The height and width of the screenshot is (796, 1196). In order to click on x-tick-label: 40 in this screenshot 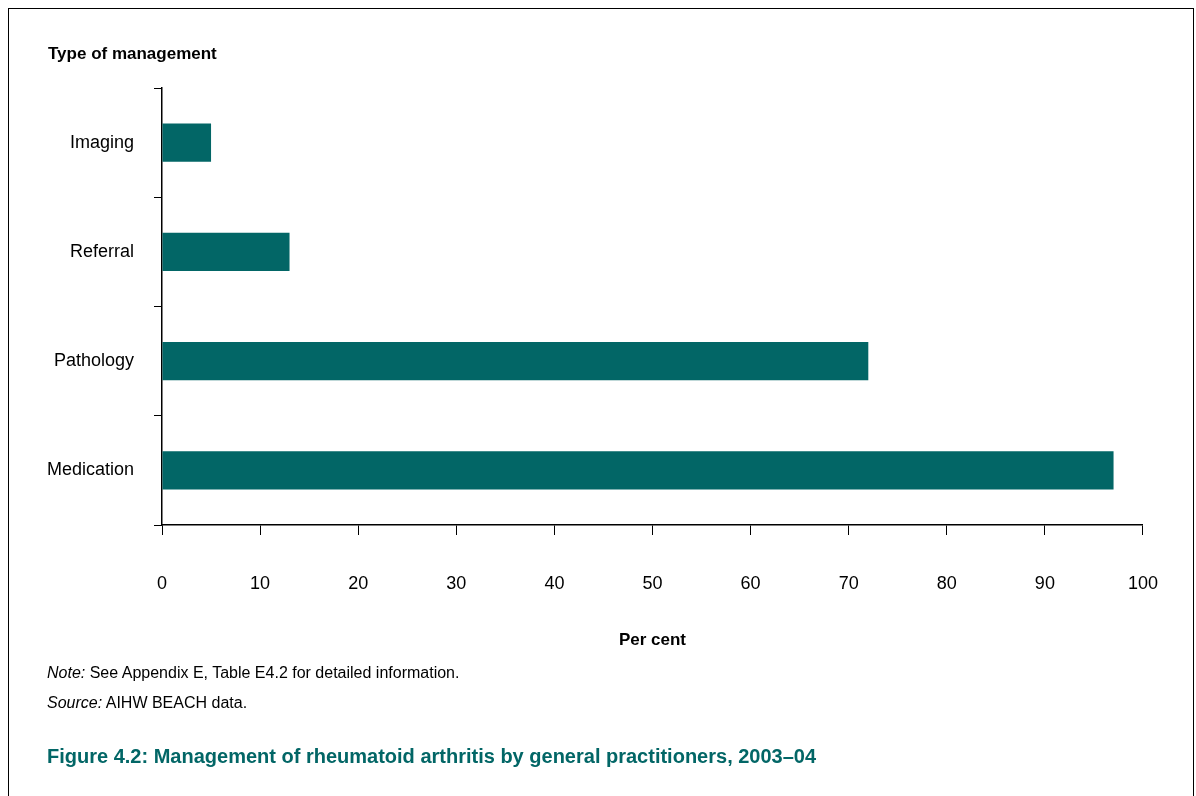, I will do `click(554, 582)`.